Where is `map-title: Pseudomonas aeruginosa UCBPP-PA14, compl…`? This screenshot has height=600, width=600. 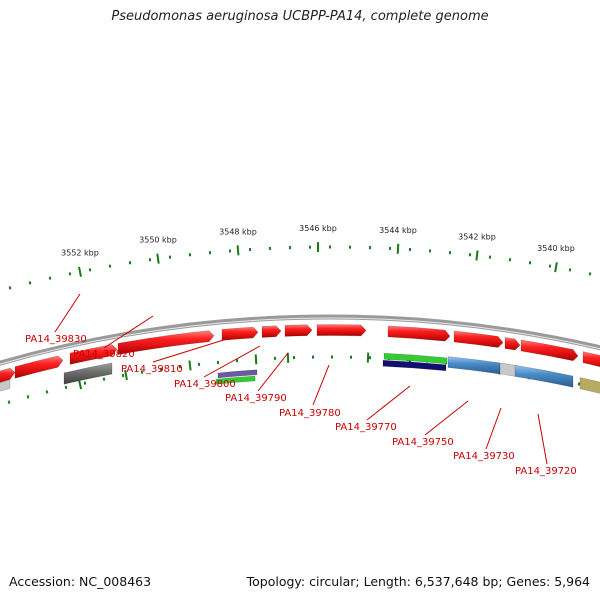 map-title: Pseudomonas aeruginosa UCBPP-PA14, compl… is located at coordinates (300, 16).